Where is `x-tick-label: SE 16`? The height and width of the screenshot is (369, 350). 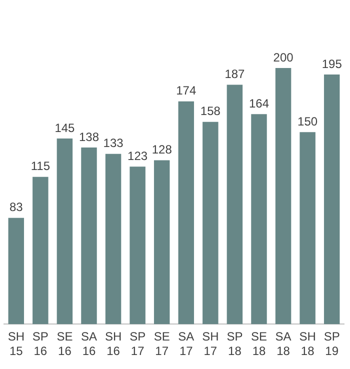
x-tick-label: SE 16 is located at coordinates (64, 344).